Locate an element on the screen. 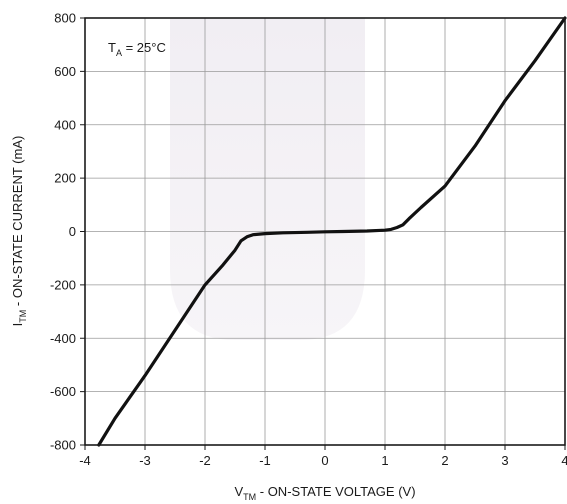 The image size is (567, 504). y-axis-label: ITM - ON-STATE CURRENT (mA) is located at coordinates (19, 231).